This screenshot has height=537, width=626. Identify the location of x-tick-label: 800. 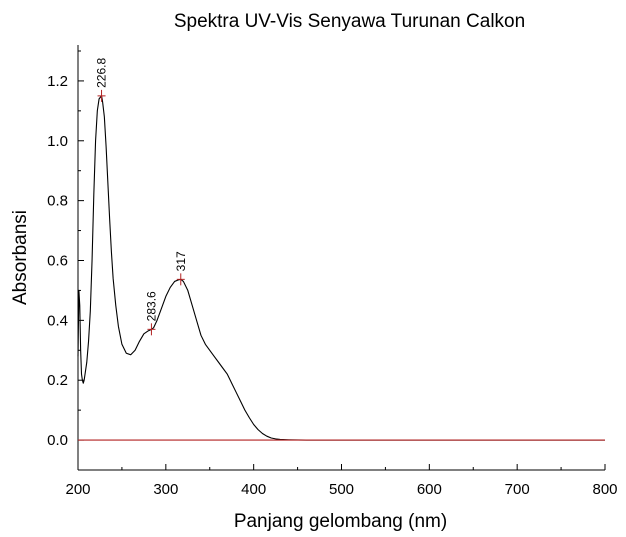
(604, 489).